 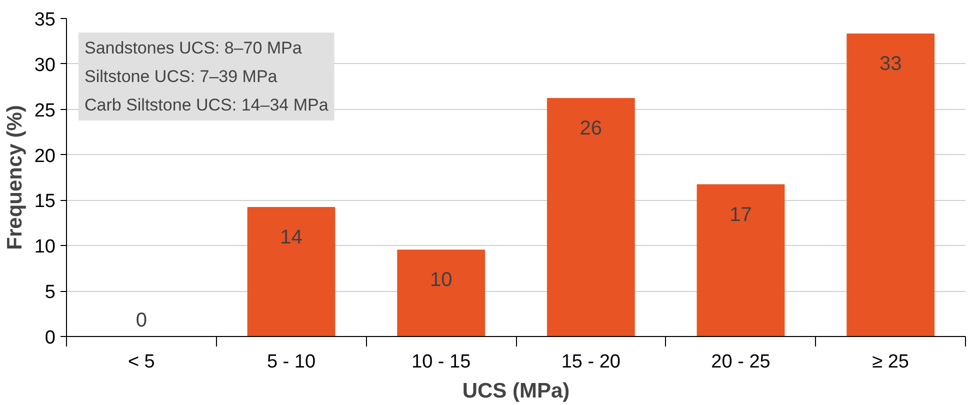 I want to click on data-label: 0, so click(x=141, y=321).